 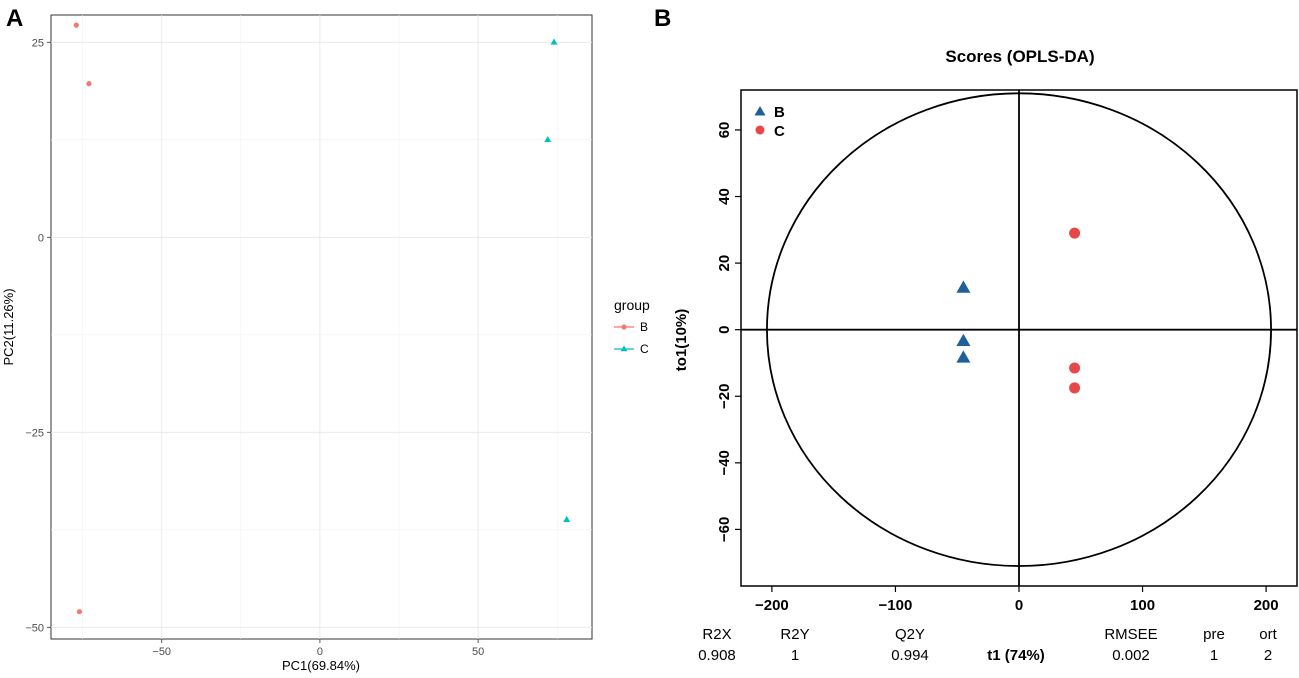 I want to click on legend-a-c-marker, so click(x=624, y=348).